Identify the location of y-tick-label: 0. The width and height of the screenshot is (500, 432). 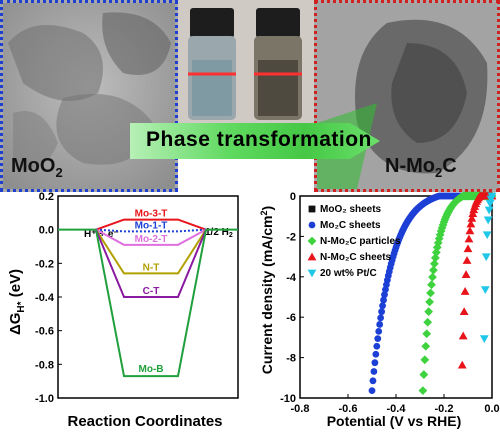
(293, 197).